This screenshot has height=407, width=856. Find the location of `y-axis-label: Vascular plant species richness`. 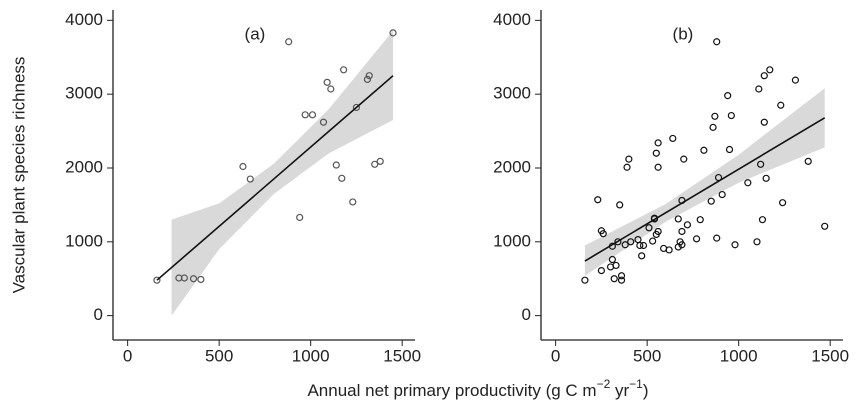

y-axis-label: Vascular plant species richness is located at coordinates (18, 175).